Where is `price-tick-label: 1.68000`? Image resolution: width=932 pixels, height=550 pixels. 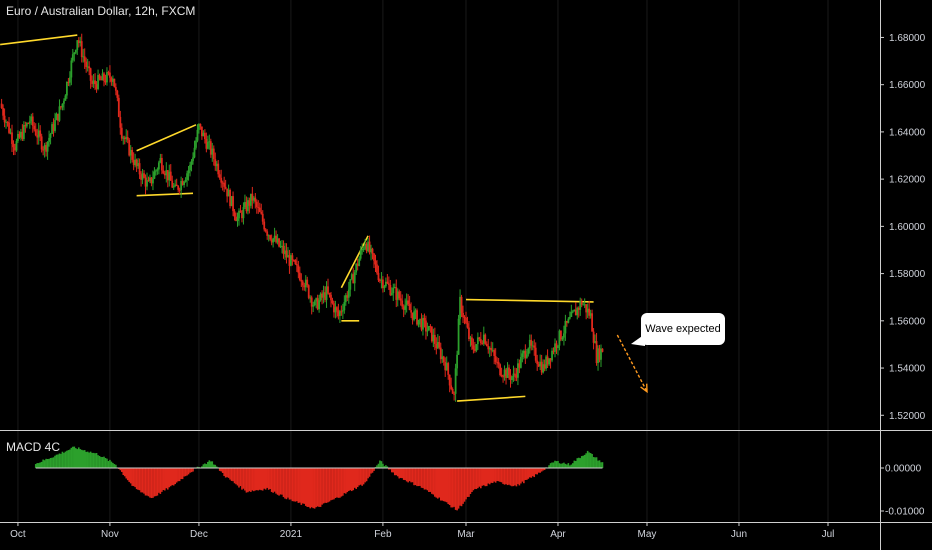
price-tick-label: 1.68000 is located at coordinates (907, 38).